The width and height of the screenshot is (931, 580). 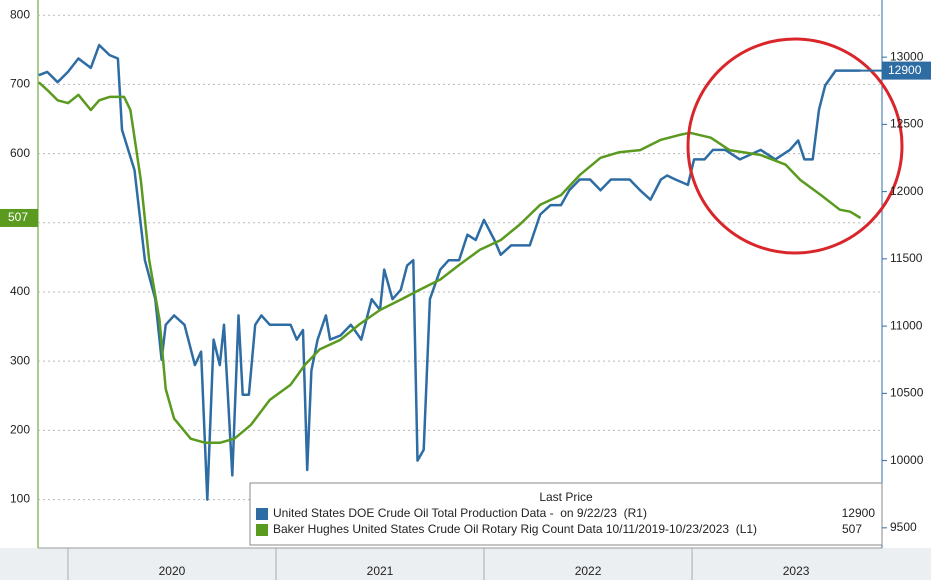 What do you see at coordinates (20, 499) in the screenshot?
I see `y-tick-label: 100` at bounding box center [20, 499].